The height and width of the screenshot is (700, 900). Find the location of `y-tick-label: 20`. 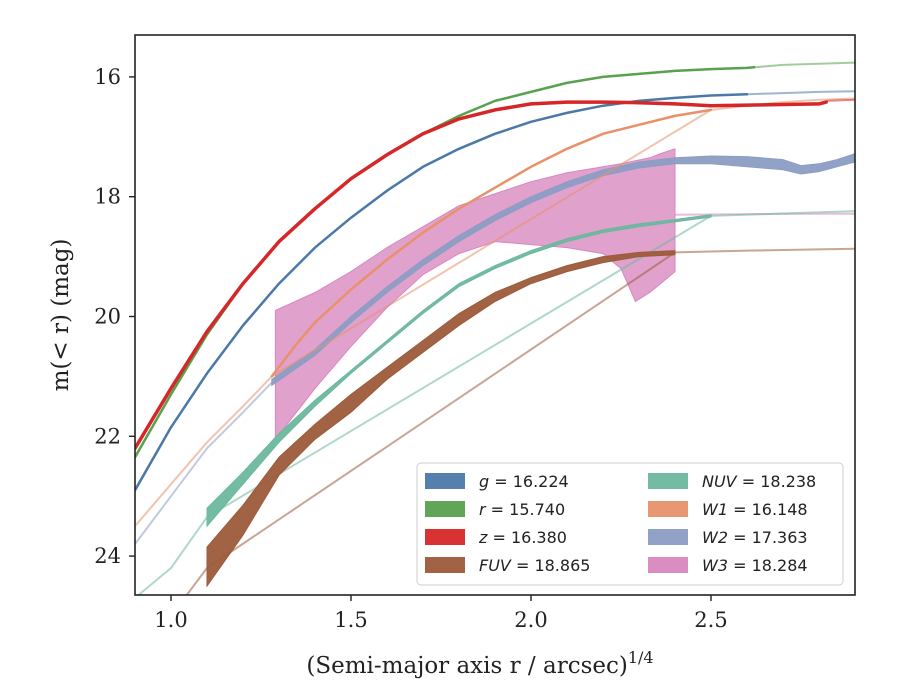

y-tick-label: 20 is located at coordinates (107, 316).